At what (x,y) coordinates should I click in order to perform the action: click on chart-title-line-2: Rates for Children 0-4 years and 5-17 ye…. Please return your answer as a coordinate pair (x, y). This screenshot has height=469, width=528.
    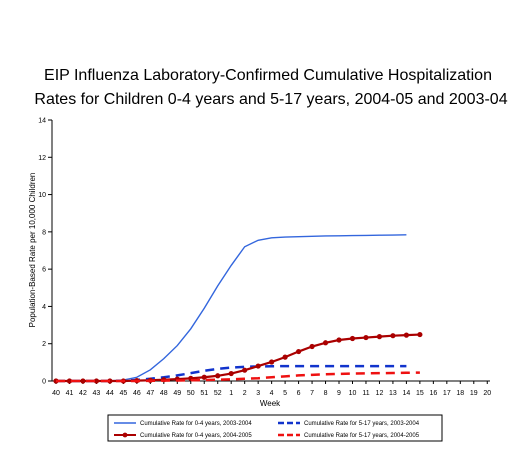
    Looking at the image, I should click on (270, 99).